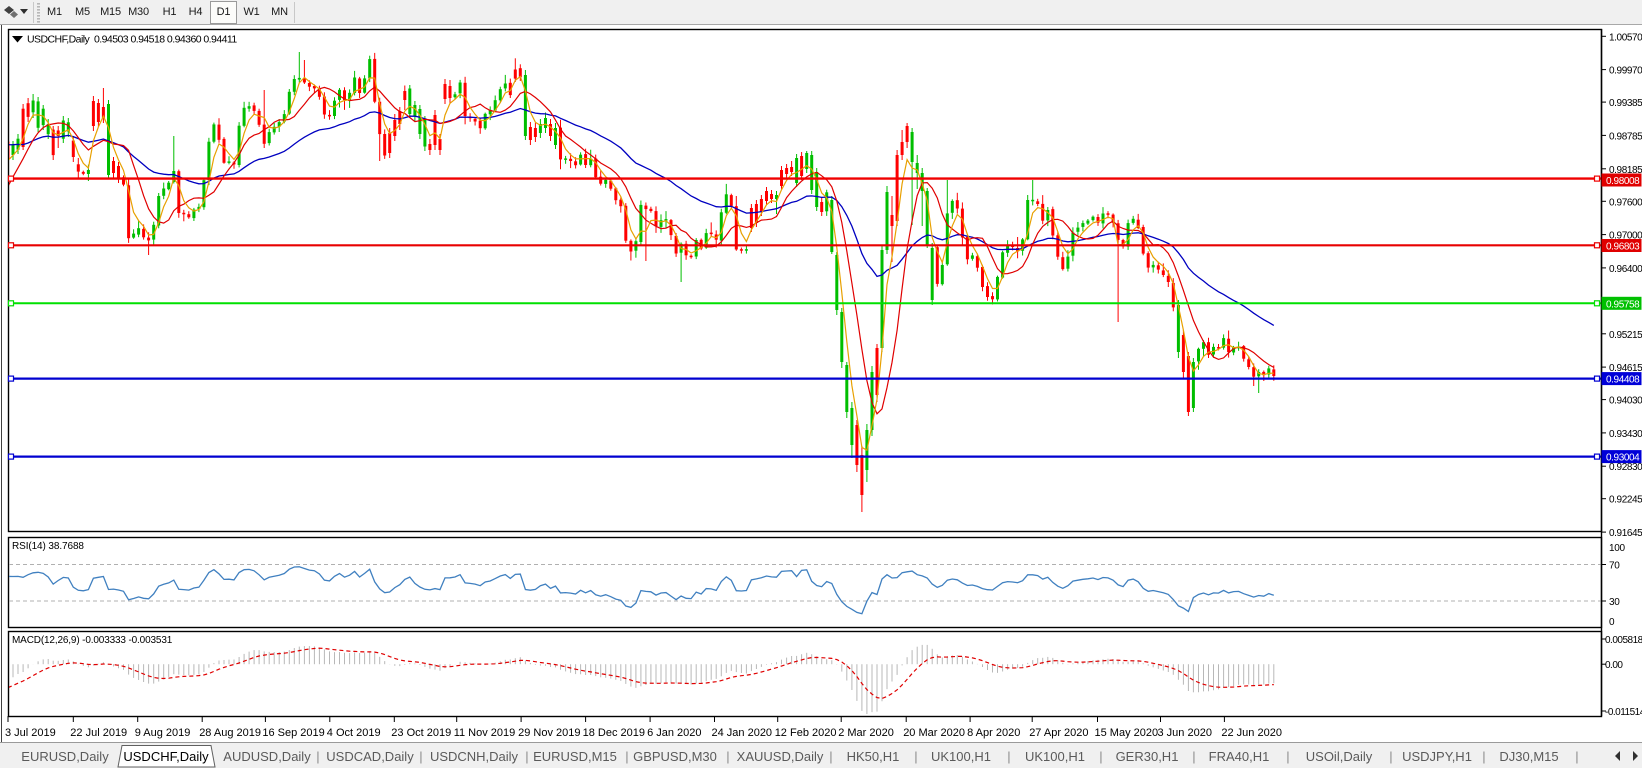 The image size is (1642, 768). Describe the element at coordinates (1623, 640) in the screenshot. I see `svg-text: 0.005818` at that location.